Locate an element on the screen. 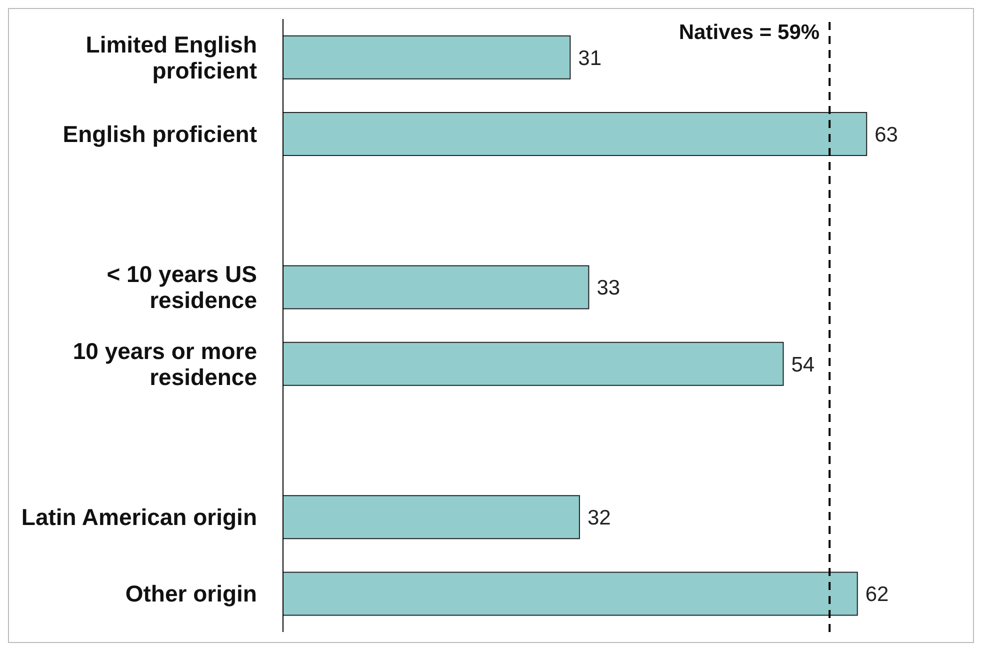  data-label: 54 is located at coordinates (803, 364).